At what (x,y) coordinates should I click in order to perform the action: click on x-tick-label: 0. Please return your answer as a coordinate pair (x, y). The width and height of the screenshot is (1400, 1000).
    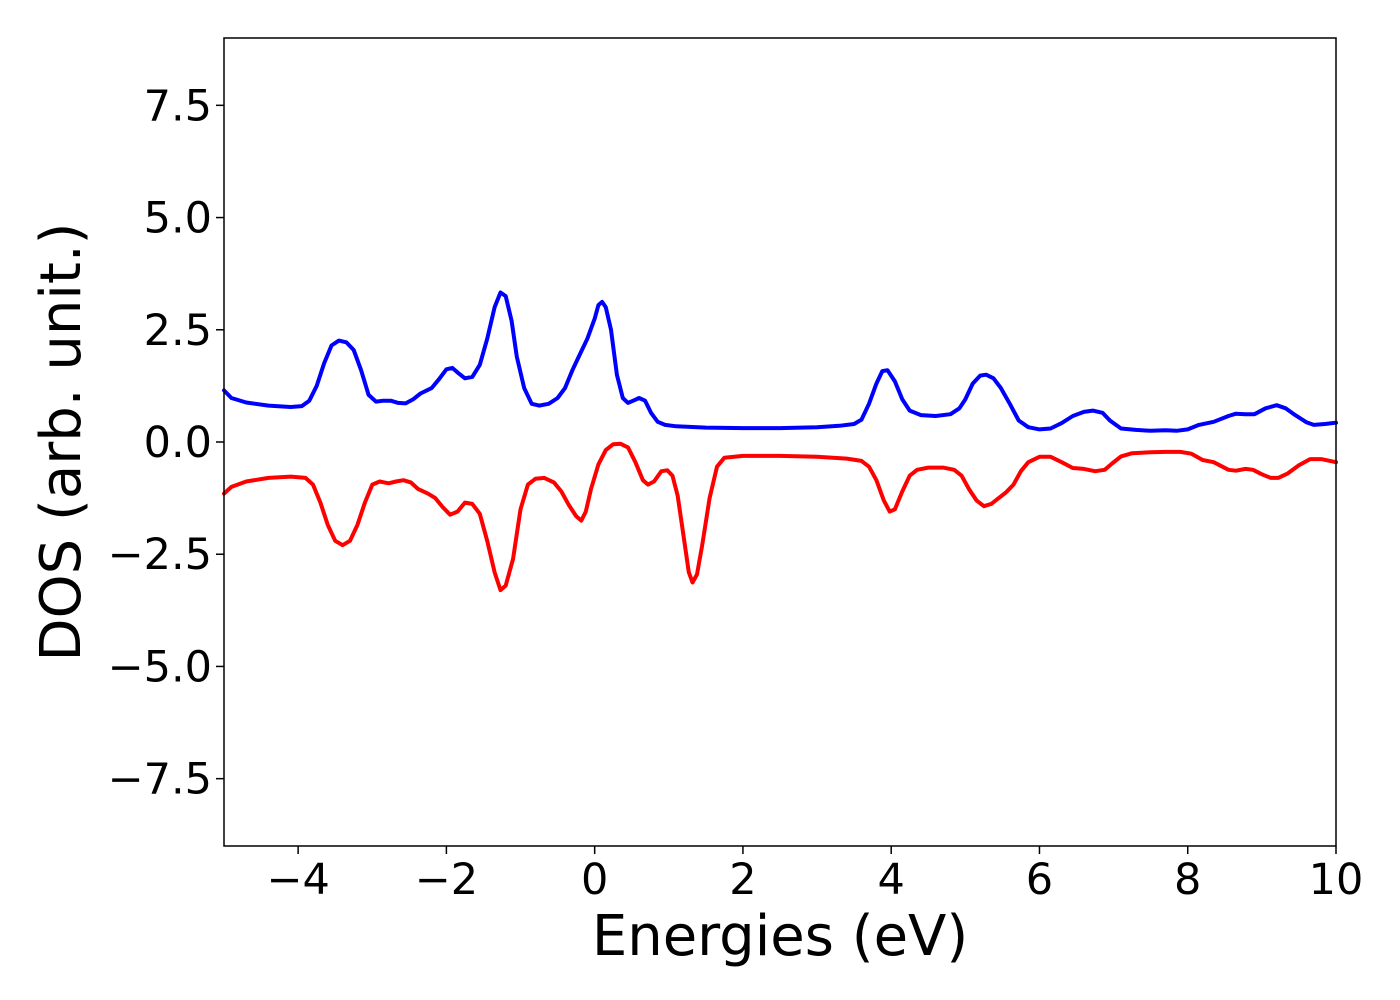
    Looking at the image, I should click on (594, 880).